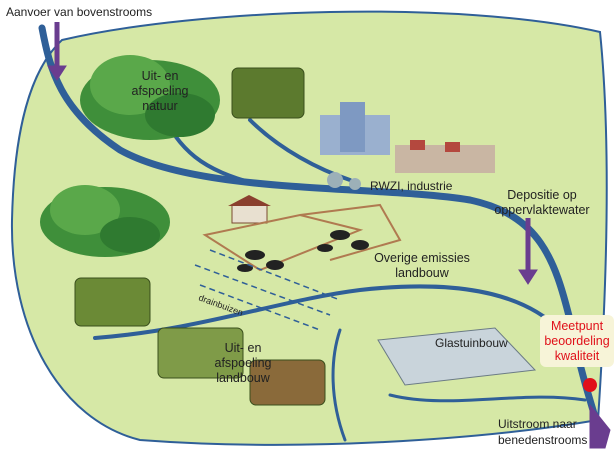 This screenshot has height=450, width=616. What do you see at coordinates (542, 432) in the screenshot?
I see `outflow-label: Uitstroom naar benedenstrooms` at bounding box center [542, 432].